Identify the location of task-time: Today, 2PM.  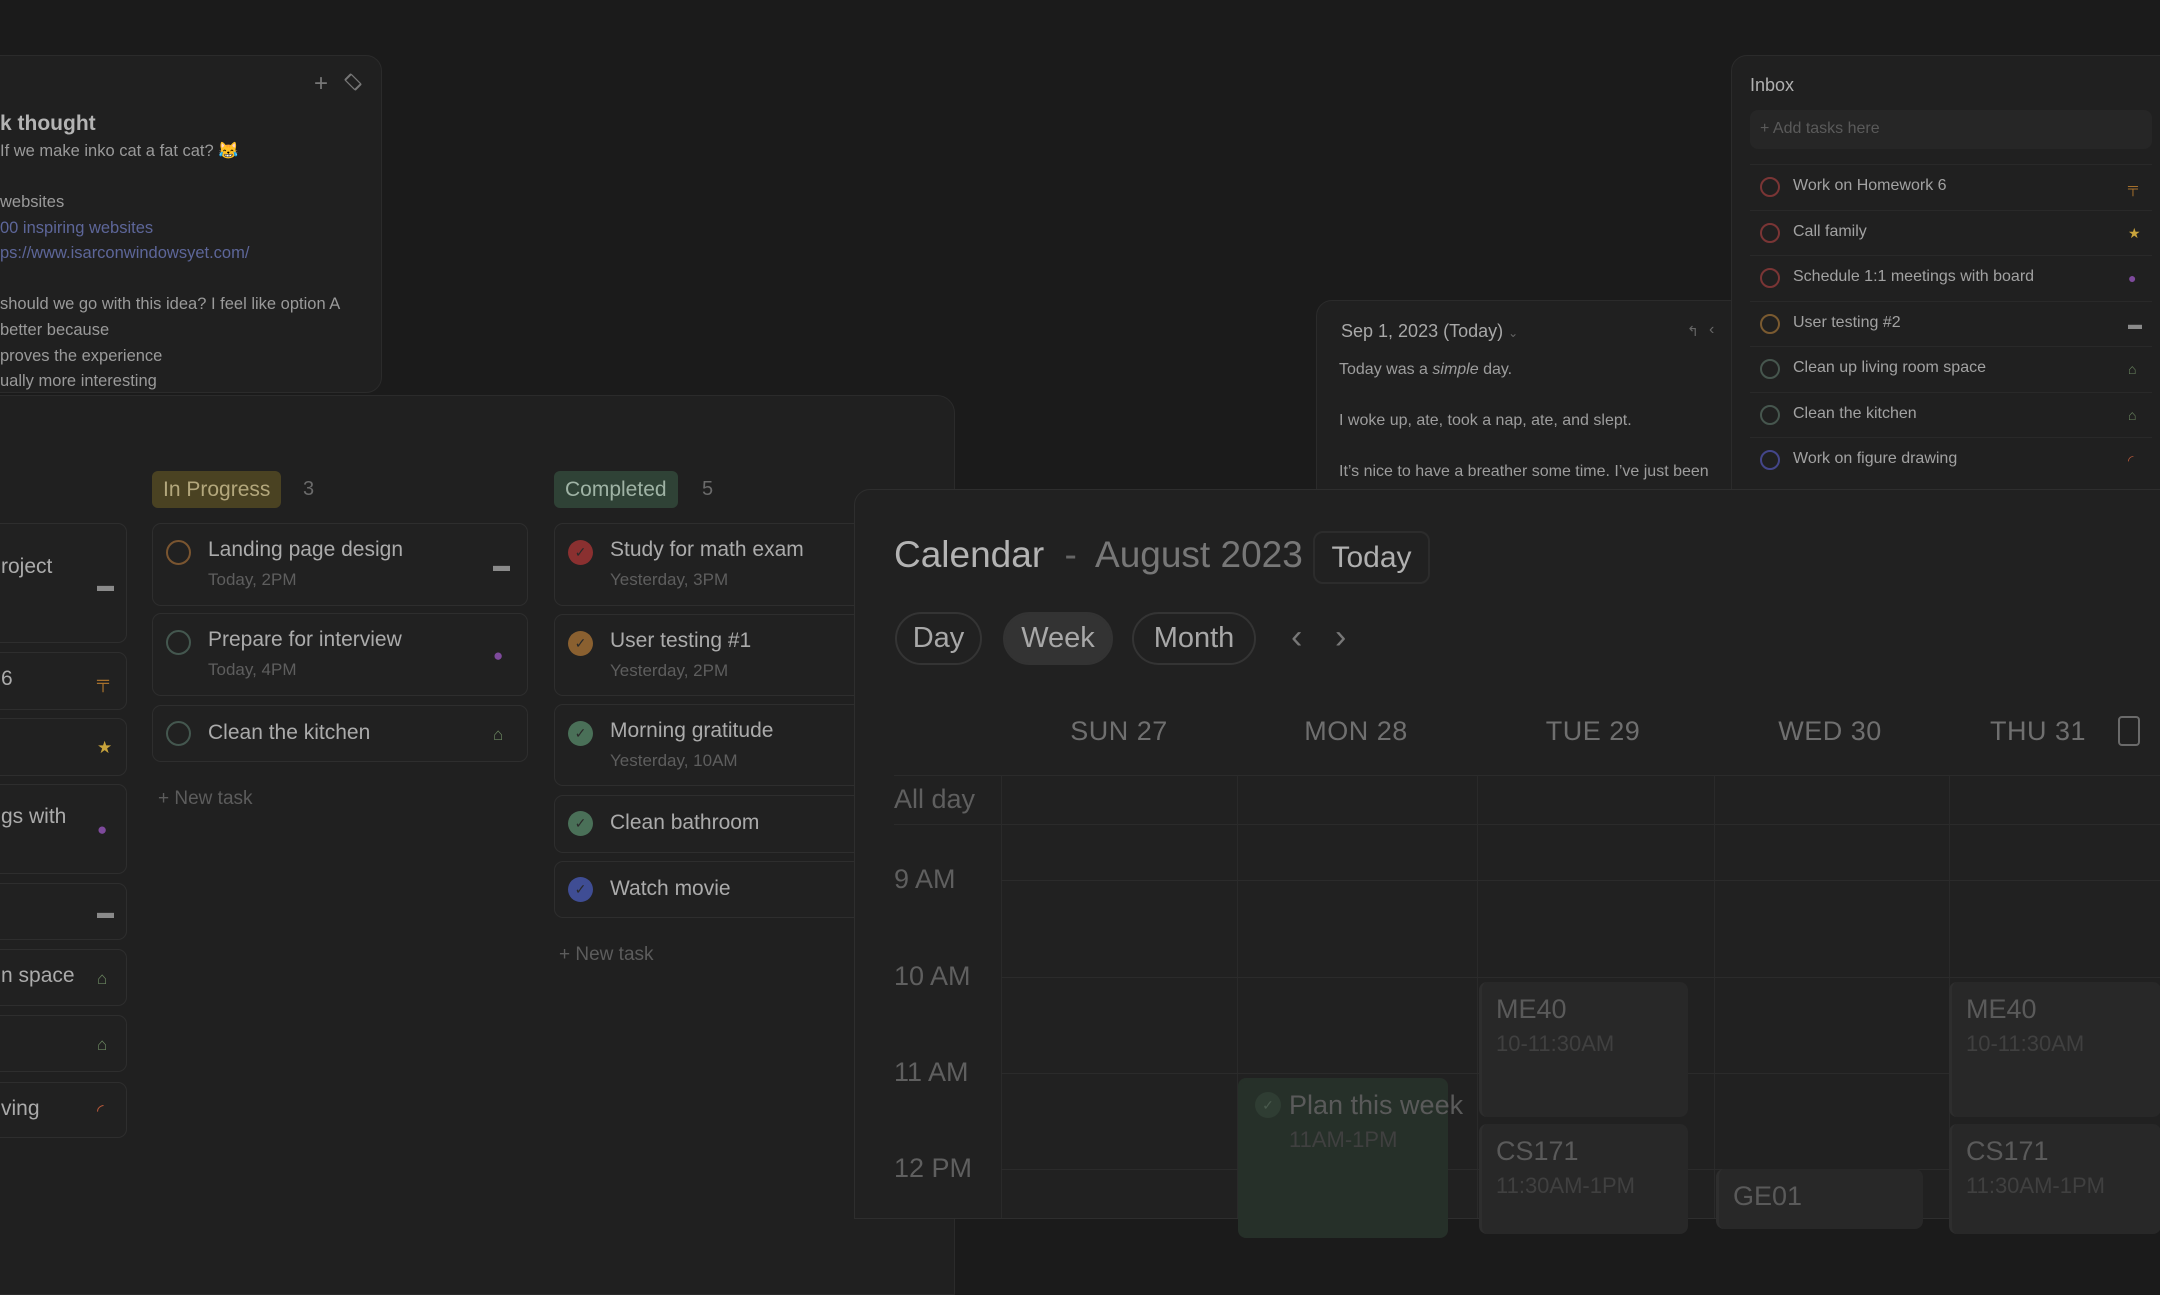
(252, 579).